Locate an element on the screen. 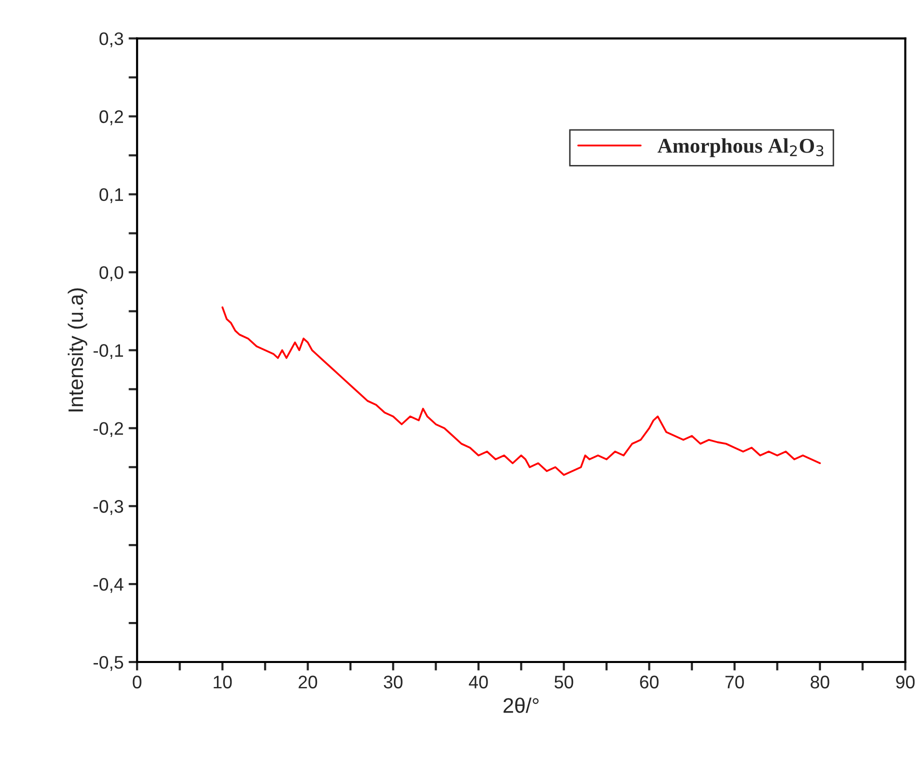  x-axis-title: 2θ/° is located at coordinates (521, 705).